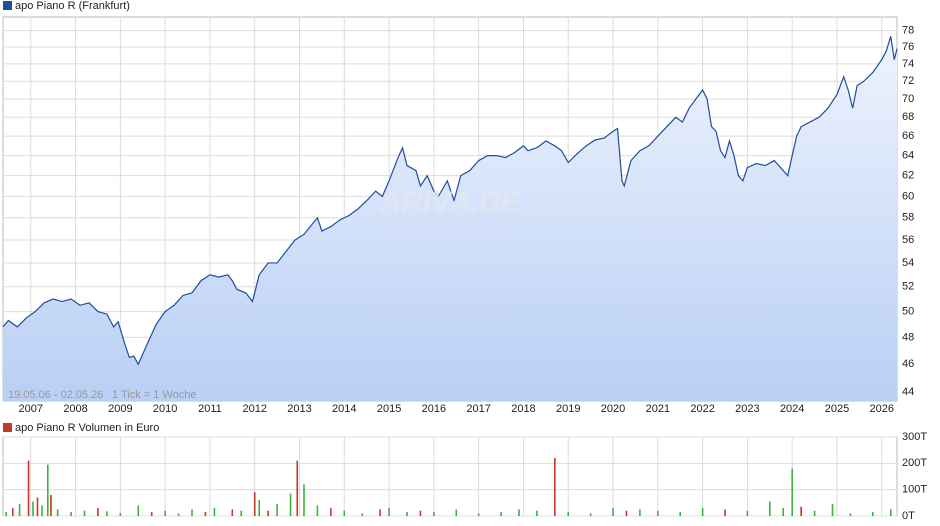  Describe the element at coordinates (908, 263) in the screenshot. I see `y-tick-label: 54` at that location.